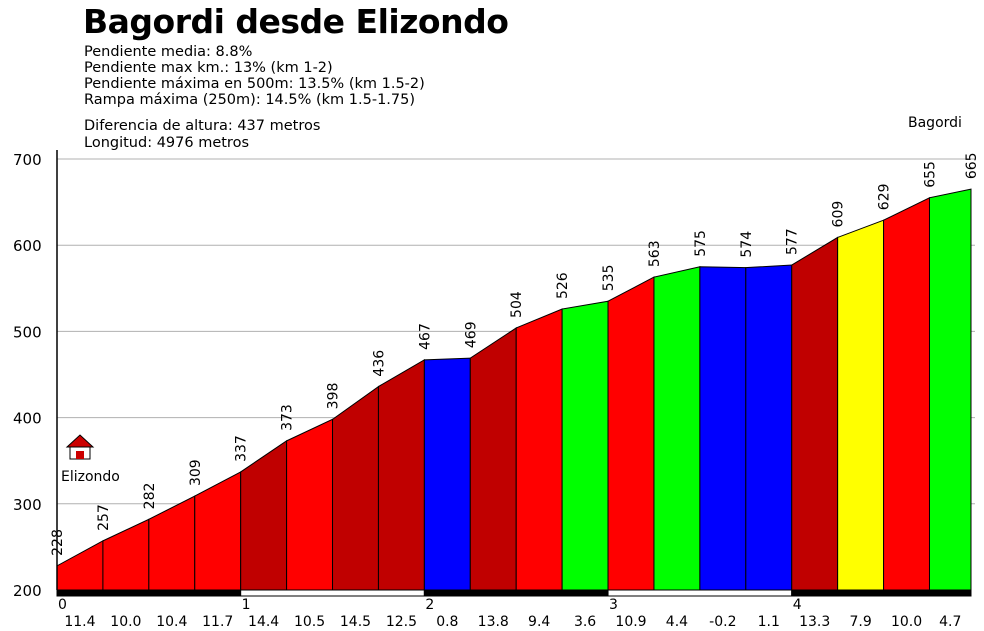  Describe the element at coordinates (814, 622) in the screenshot. I see `segment-gradient-label: 13.3` at that location.